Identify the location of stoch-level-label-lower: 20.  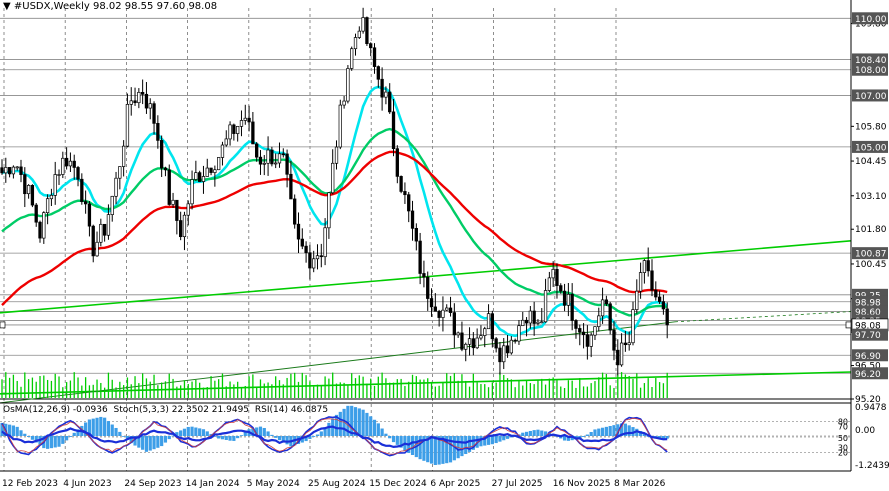
(843, 453).